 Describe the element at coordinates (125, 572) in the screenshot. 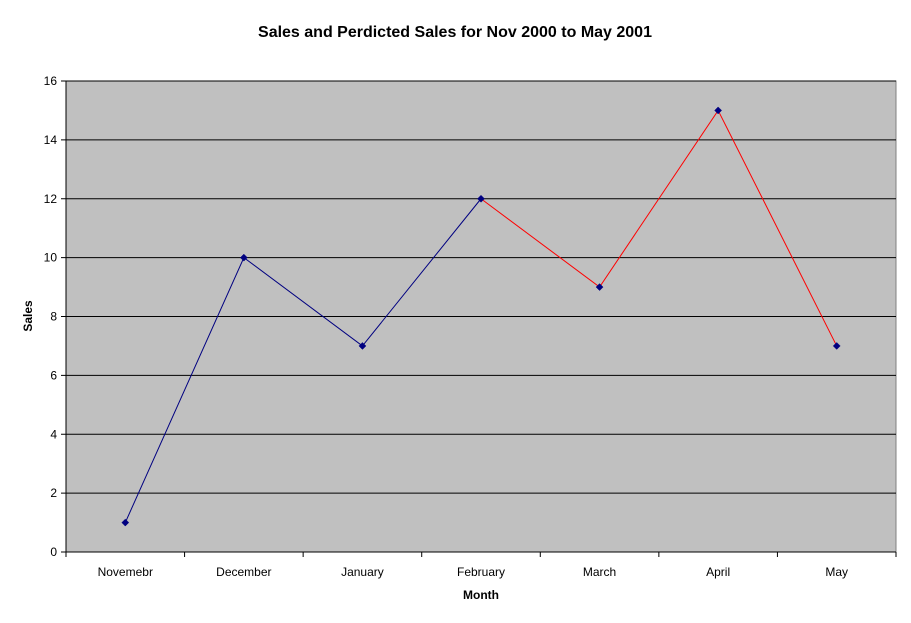

I see `x-tick-label: Novemebr` at that location.